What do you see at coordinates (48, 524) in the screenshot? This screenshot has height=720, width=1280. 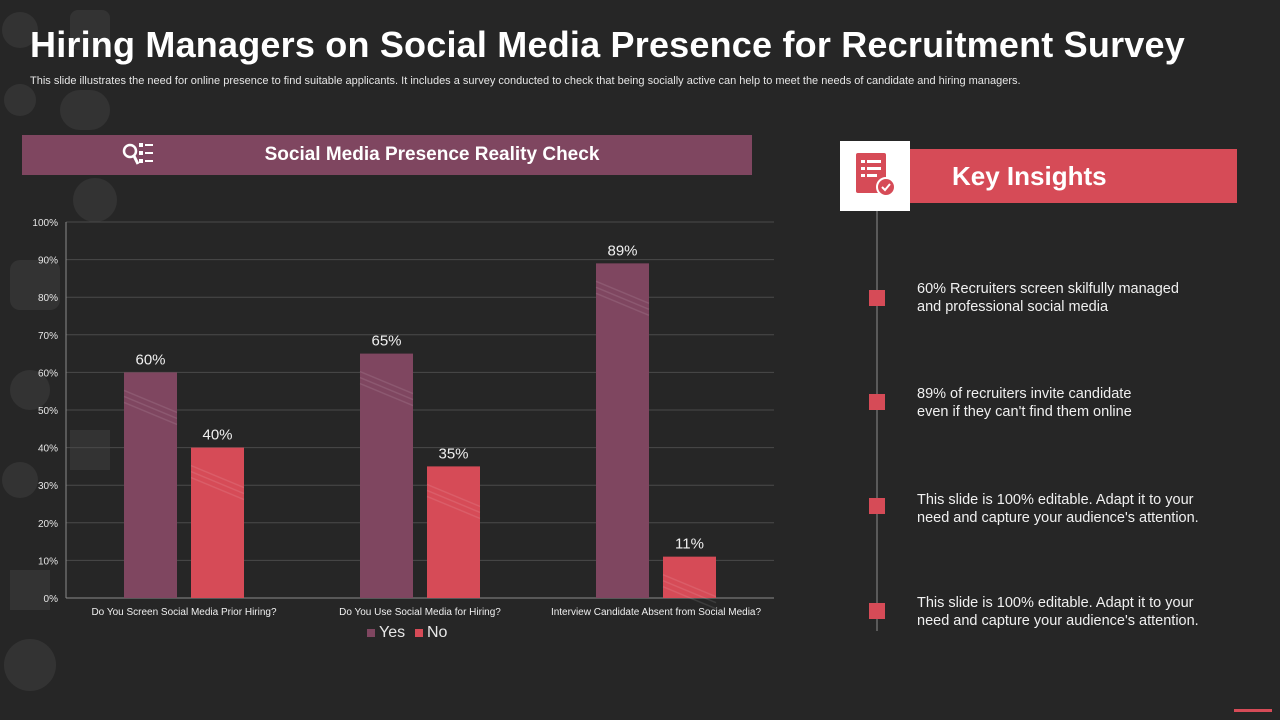 I see `y-tick-label: 20%` at bounding box center [48, 524].